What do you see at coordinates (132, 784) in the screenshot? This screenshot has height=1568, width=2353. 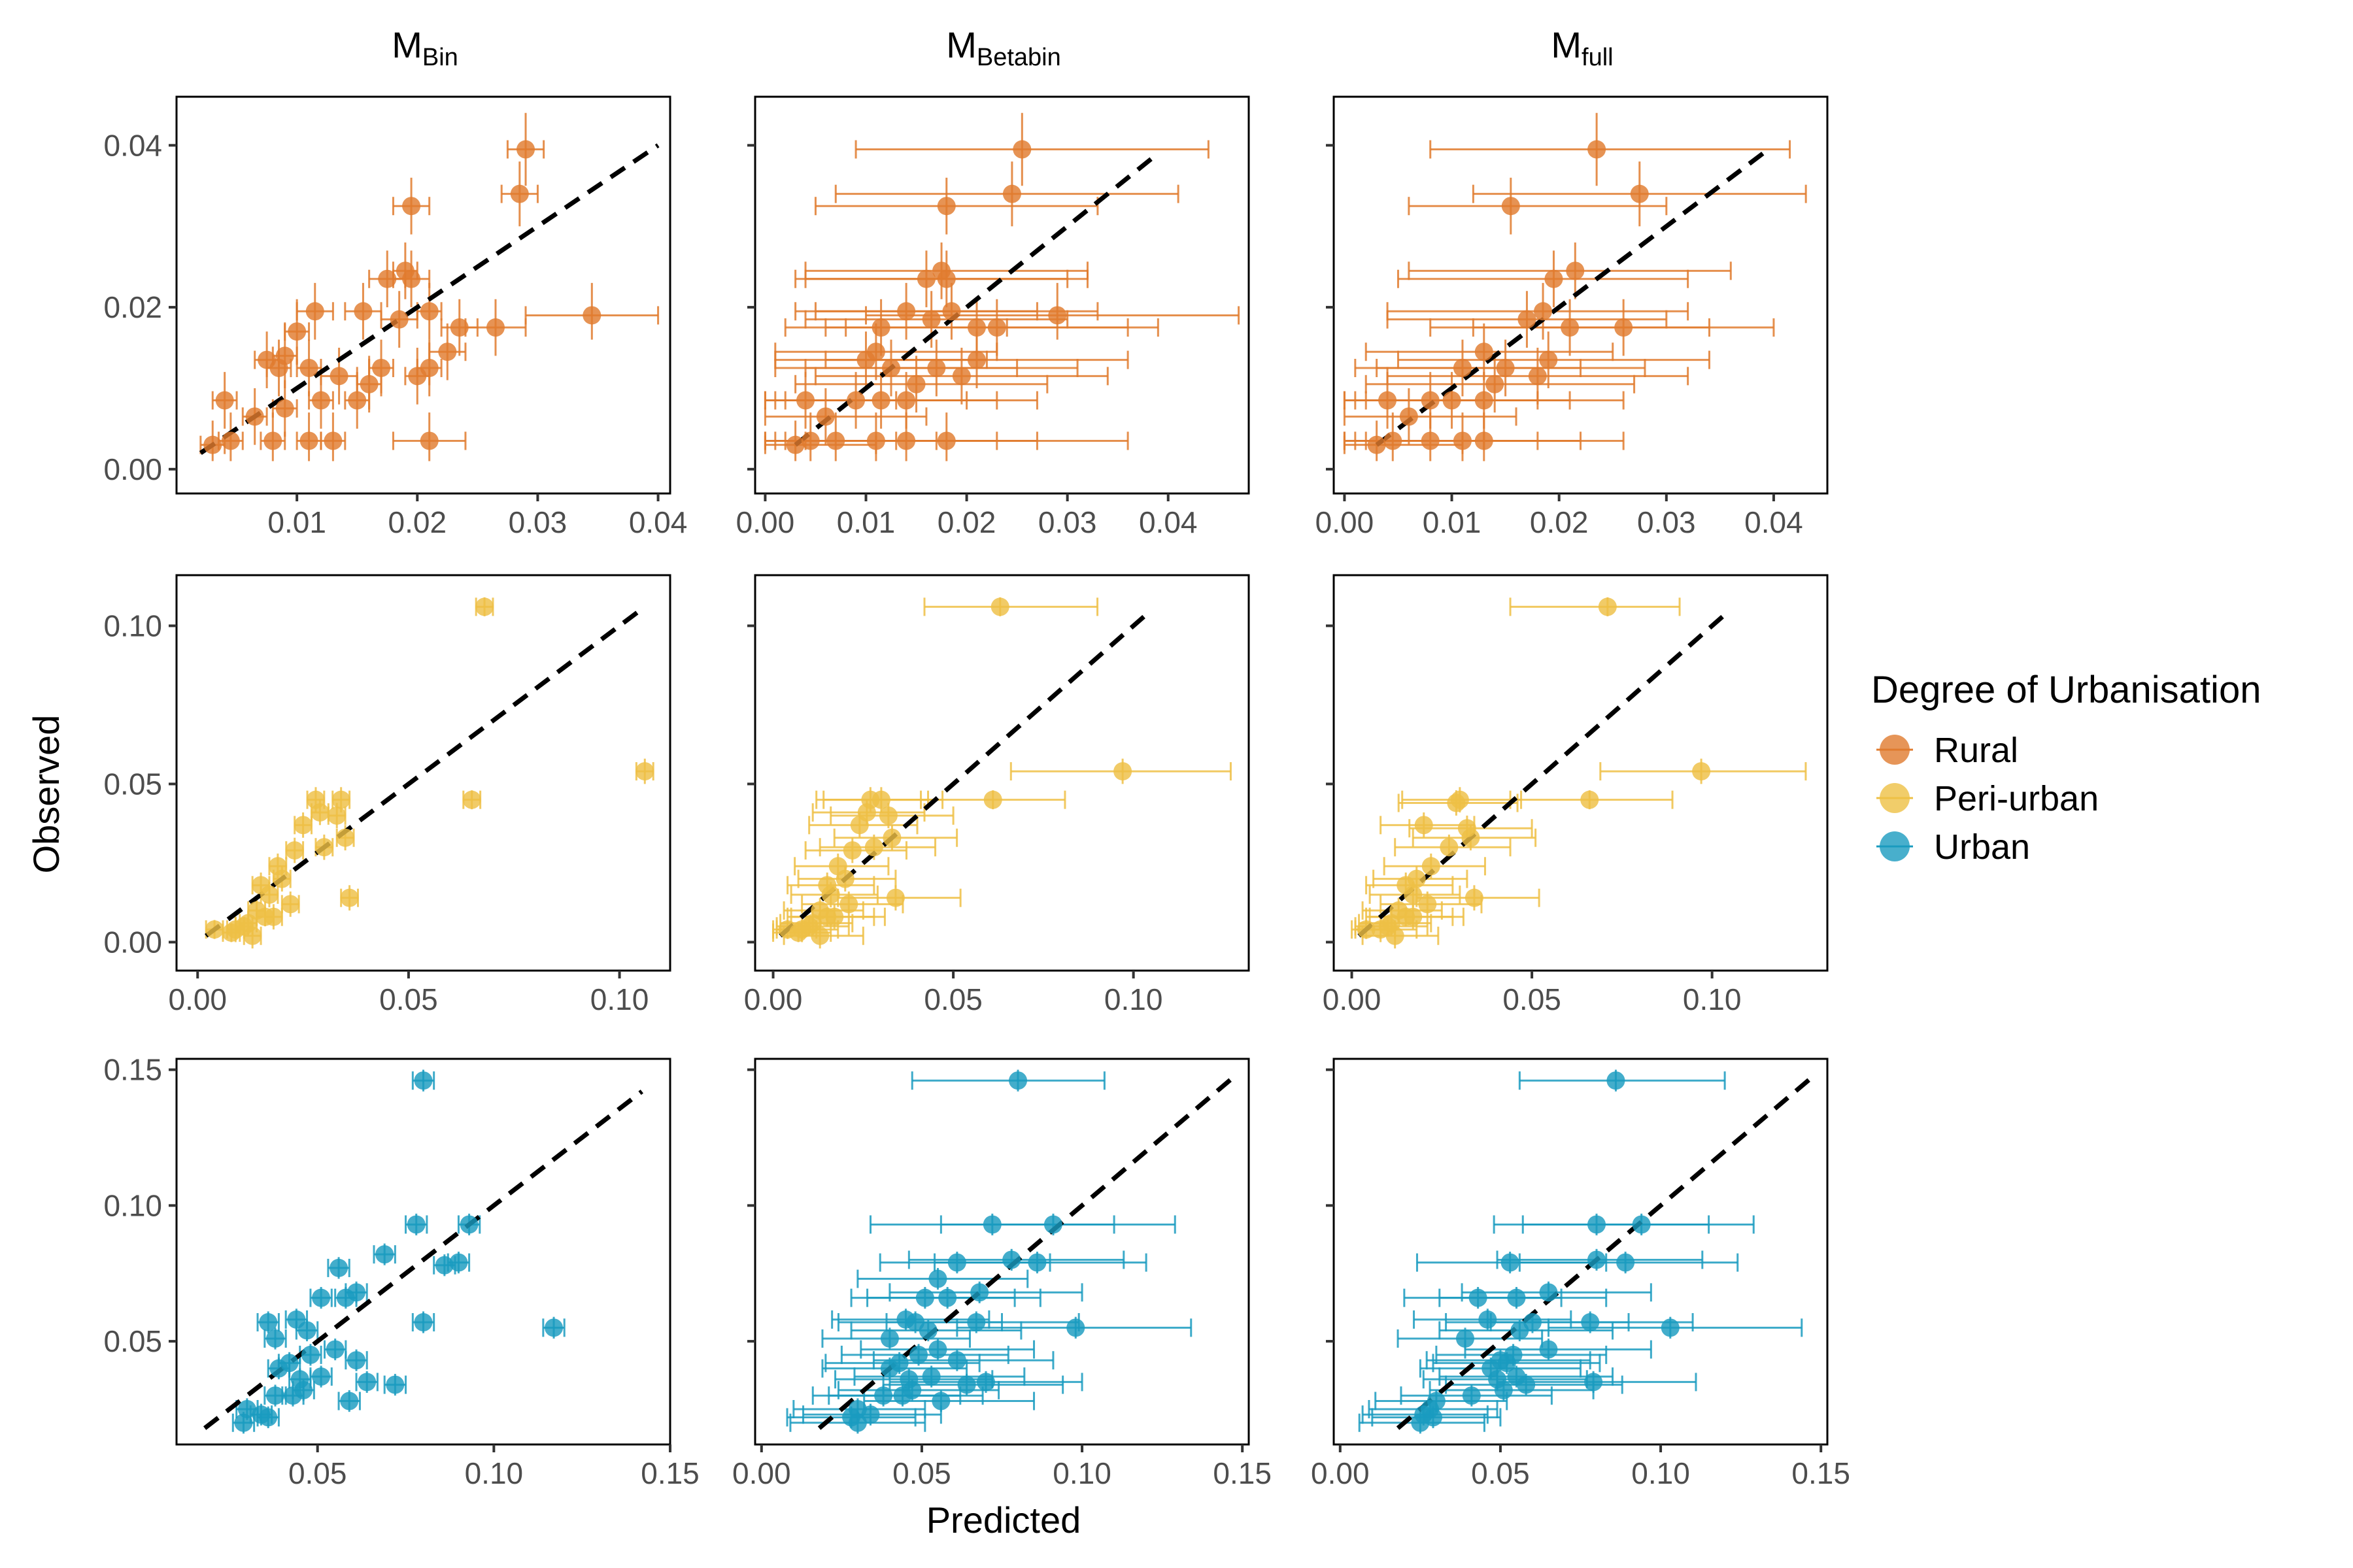 I see `y-tick-label: 0.05` at bounding box center [132, 784].